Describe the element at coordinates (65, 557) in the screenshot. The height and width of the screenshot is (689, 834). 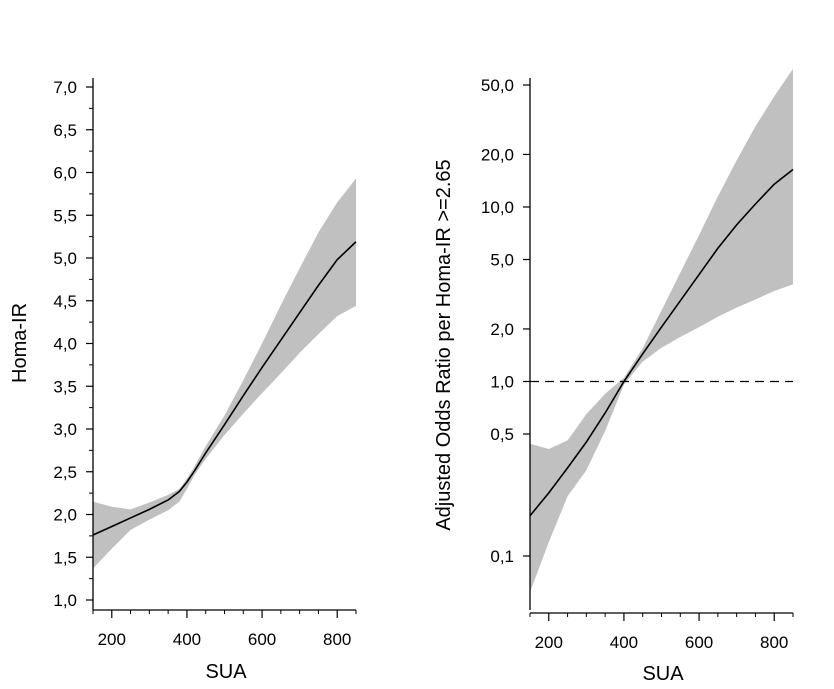
I see `left-y-tick-label: 1,5` at that location.